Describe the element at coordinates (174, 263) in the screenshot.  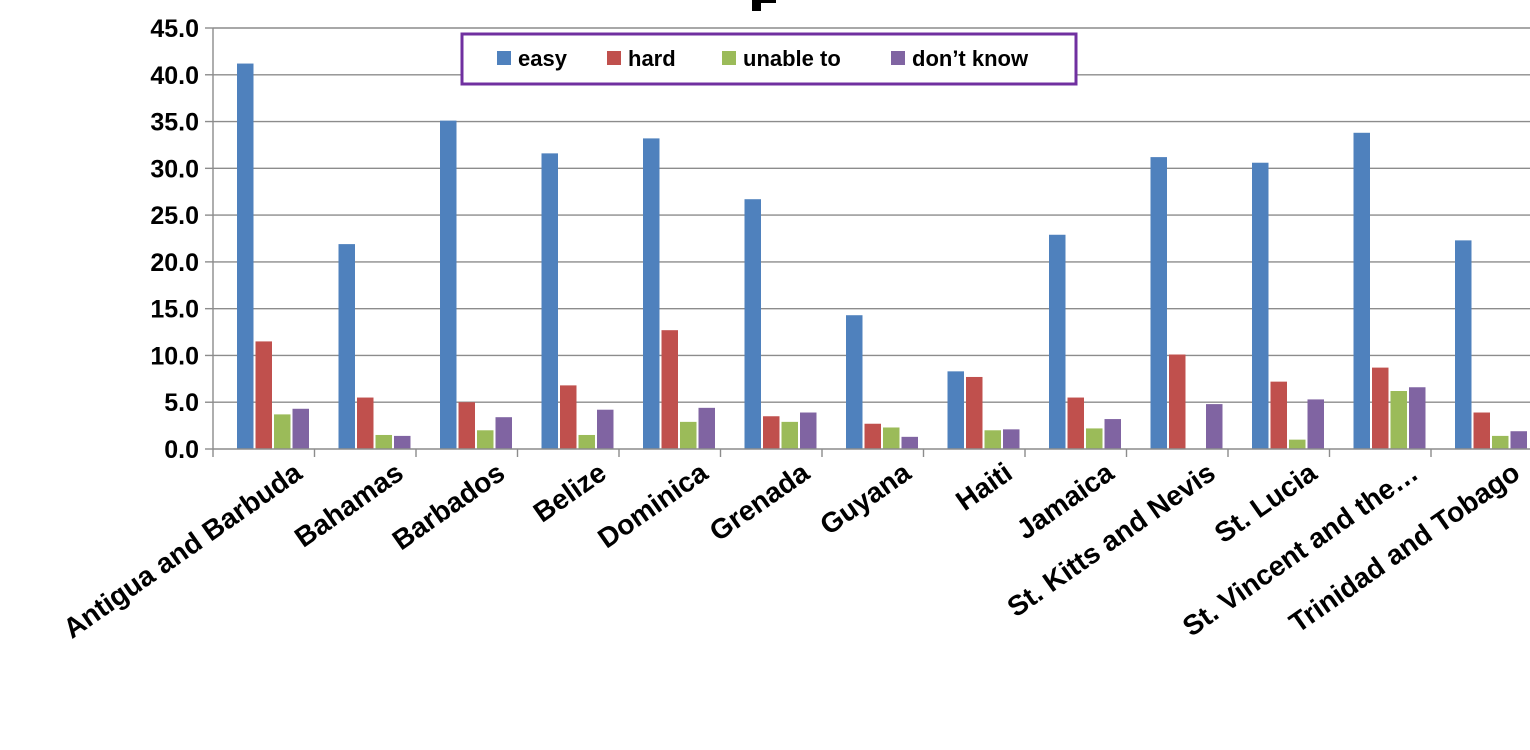
I see `y-tick-label: 20.0` at that location.